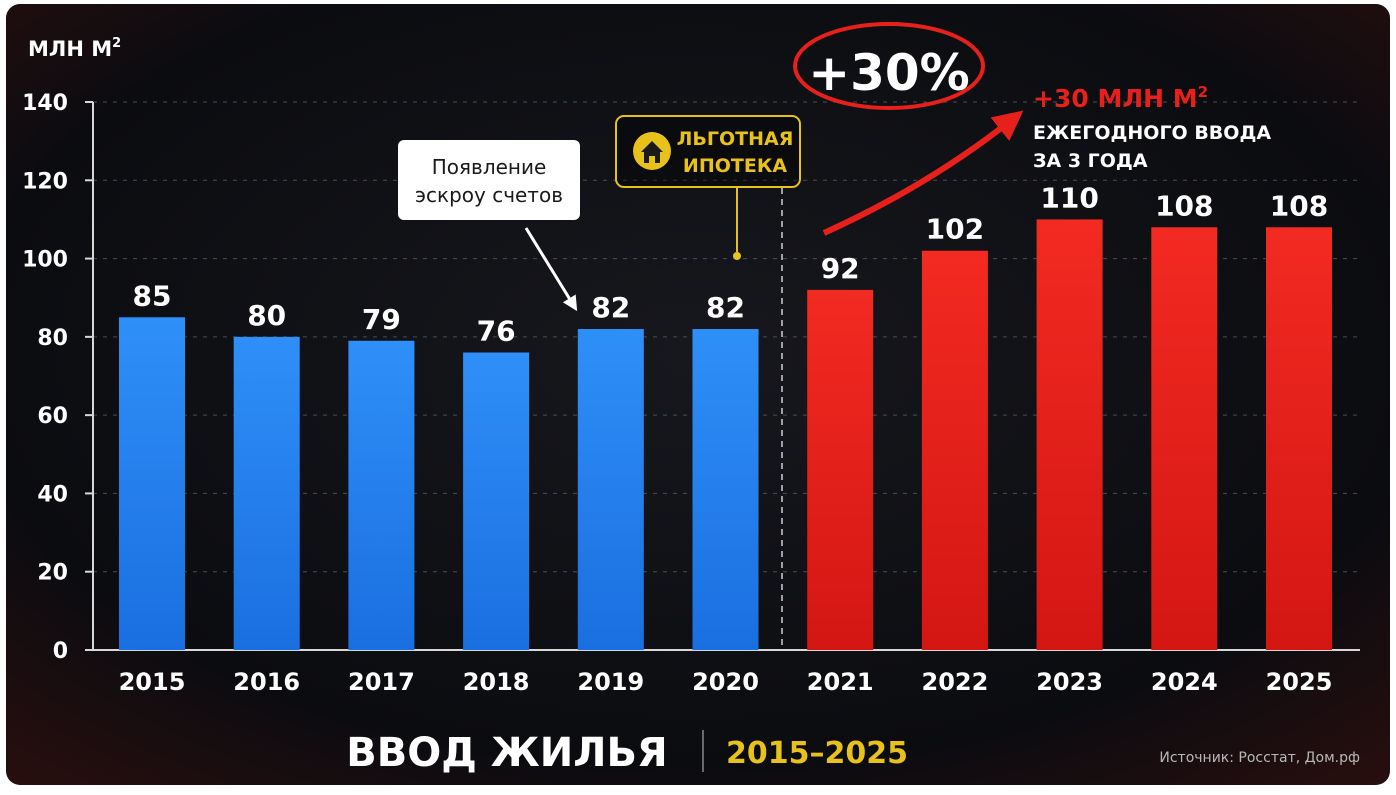 Image resolution: width=1396 pixels, height=795 pixels. I want to click on mortgage-annotation: ЛЬГОТНАЯ ИПОТЕКА, so click(708, 187).